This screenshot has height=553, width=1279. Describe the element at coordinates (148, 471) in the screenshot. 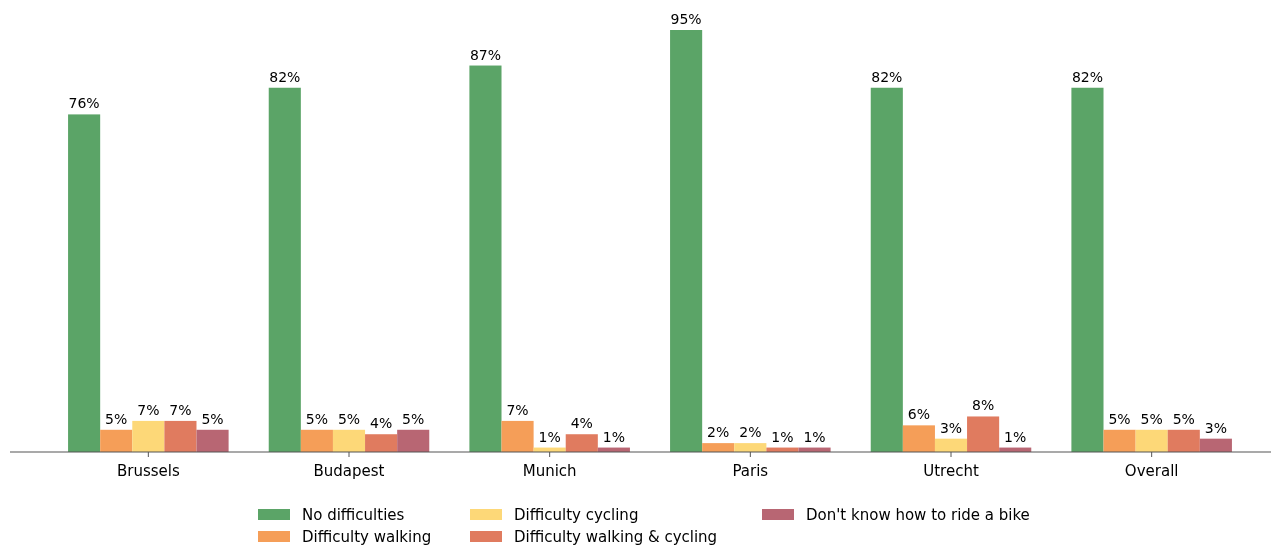

I see `x-tick-label: Brussels` at that location.